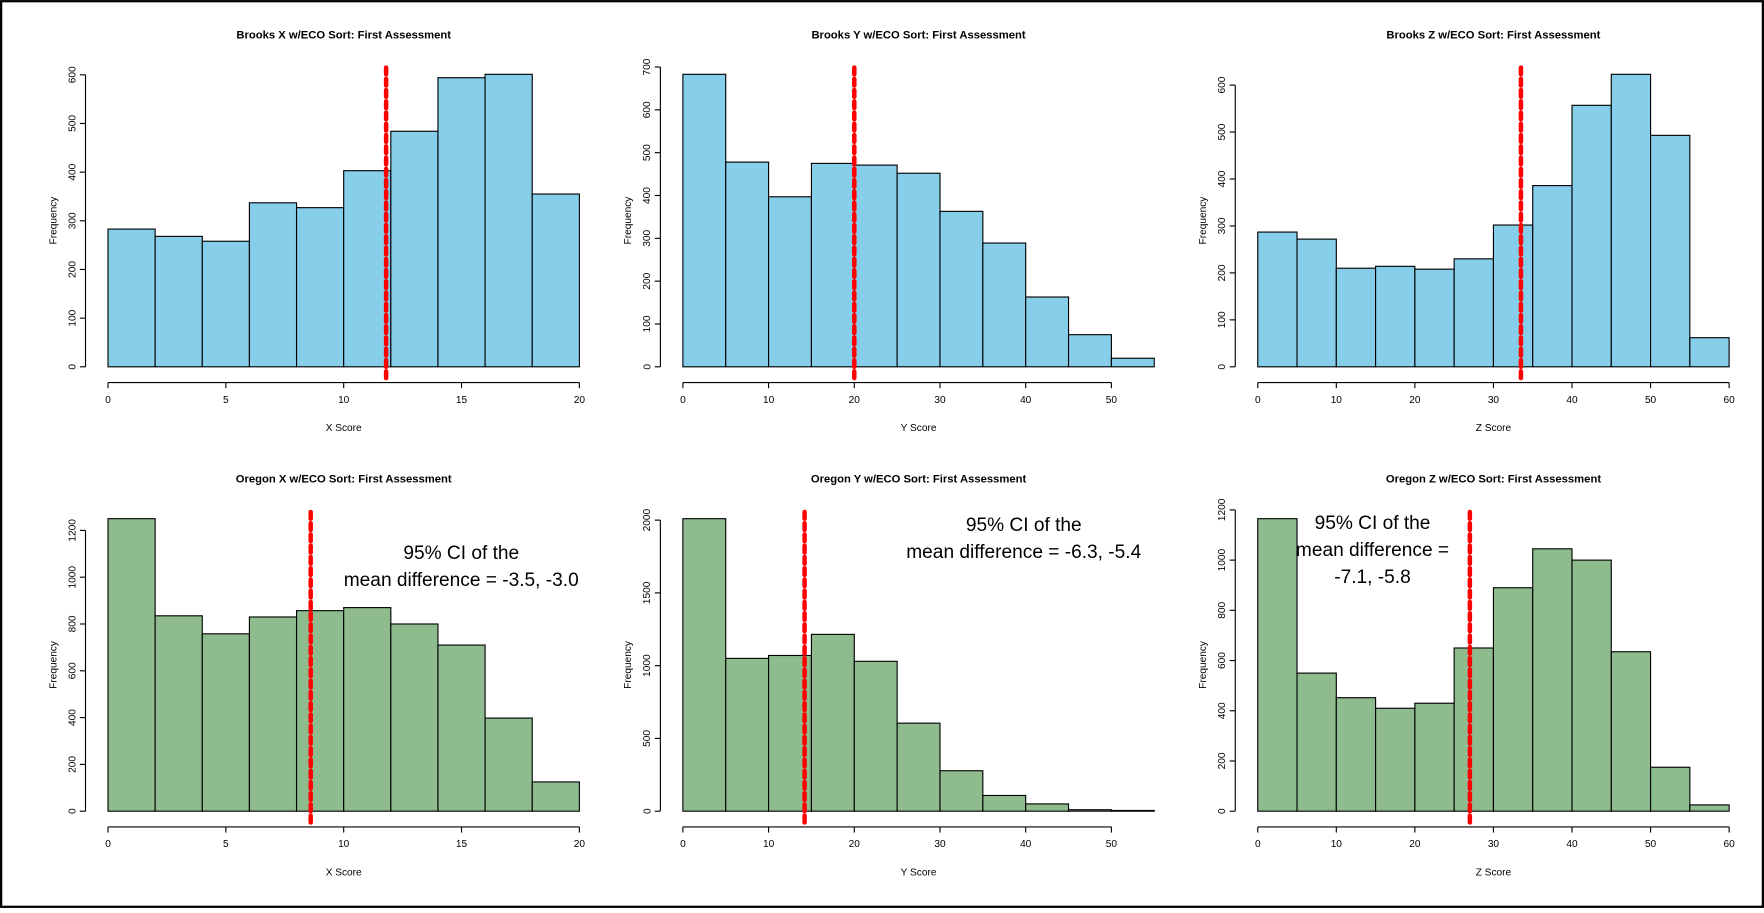 This screenshot has height=913, width=1764. I want to click on x-axis-label: Y Score, so click(919, 428).